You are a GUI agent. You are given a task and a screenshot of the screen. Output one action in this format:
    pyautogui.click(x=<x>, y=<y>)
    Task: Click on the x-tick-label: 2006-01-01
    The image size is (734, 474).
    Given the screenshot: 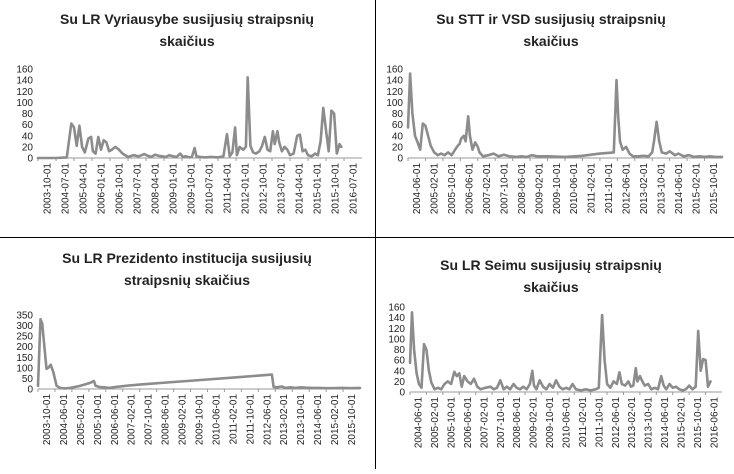 What is the action you would take?
    pyautogui.click(x=102, y=189)
    